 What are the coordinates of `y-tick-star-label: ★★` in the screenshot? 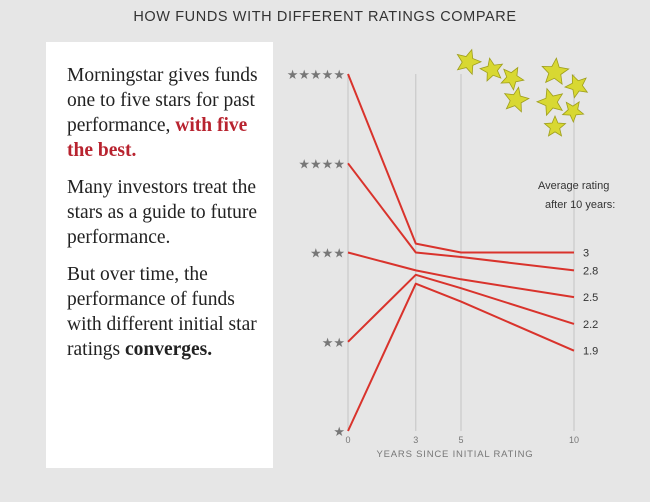 It's located at (333, 343).